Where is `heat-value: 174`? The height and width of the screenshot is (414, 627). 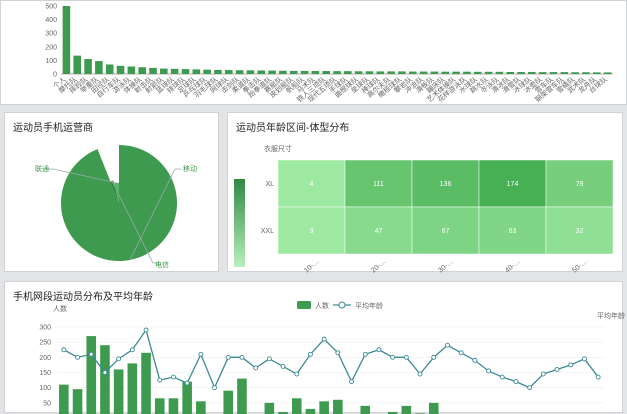
heat-value: 174 is located at coordinates (513, 184).